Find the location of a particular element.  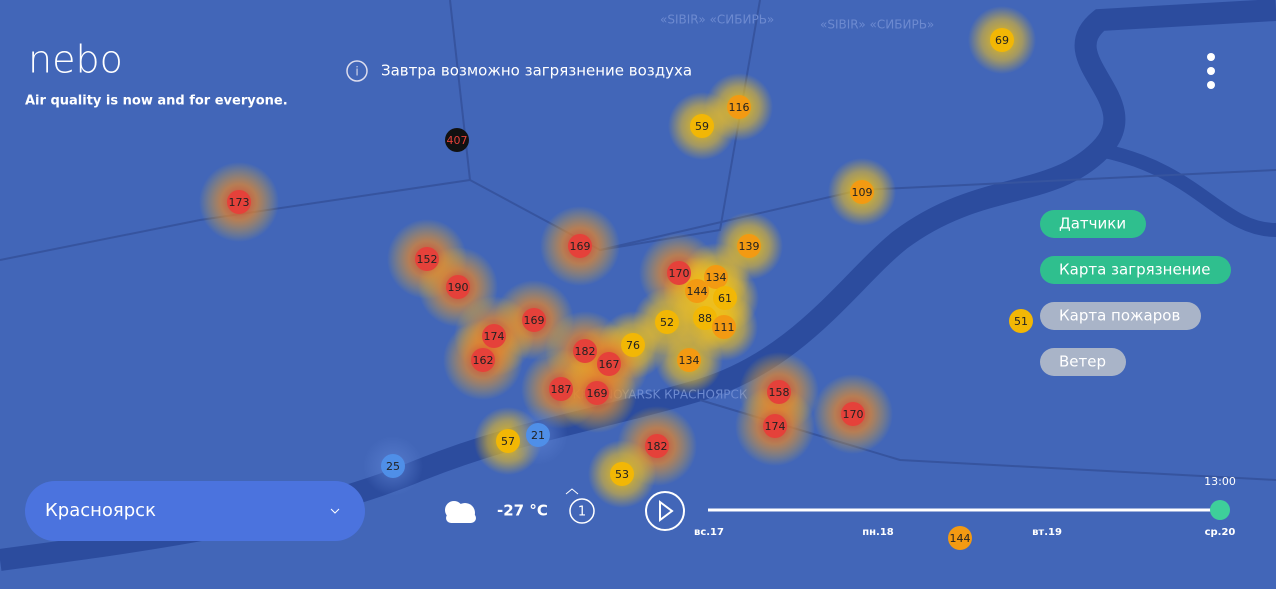

sensor: 109 is located at coordinates (862, 192).